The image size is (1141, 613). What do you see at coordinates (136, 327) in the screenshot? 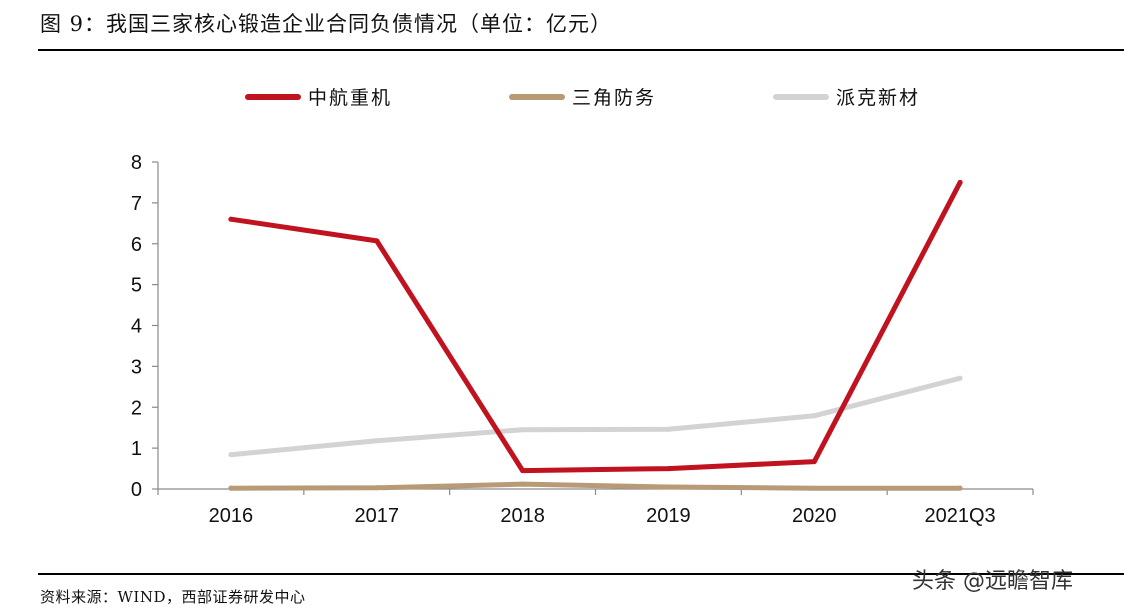
I see `y-tick-label: 4` at bounding box center [136, 327].